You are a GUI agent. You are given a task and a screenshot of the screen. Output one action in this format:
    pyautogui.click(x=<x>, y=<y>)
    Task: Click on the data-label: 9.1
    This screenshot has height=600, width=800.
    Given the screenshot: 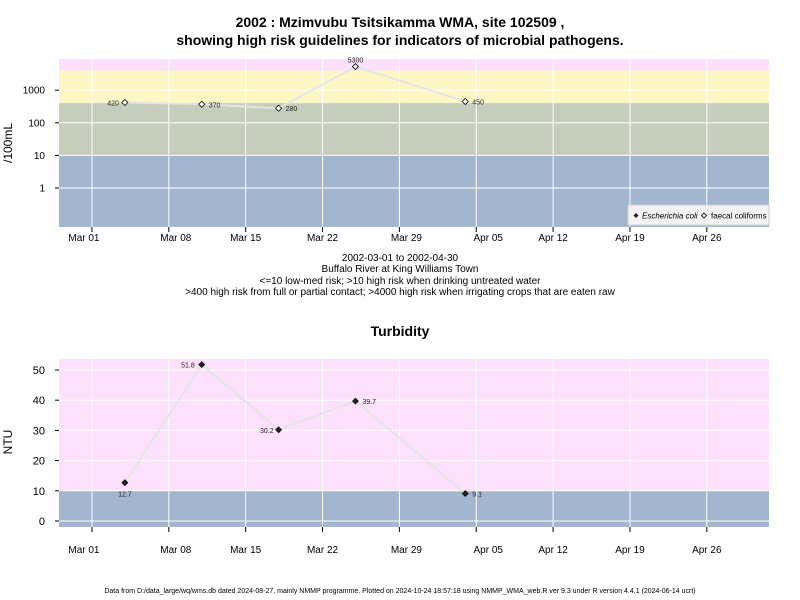 What is the action you would take?
    pyautogui.click(x=477, y=495)
    